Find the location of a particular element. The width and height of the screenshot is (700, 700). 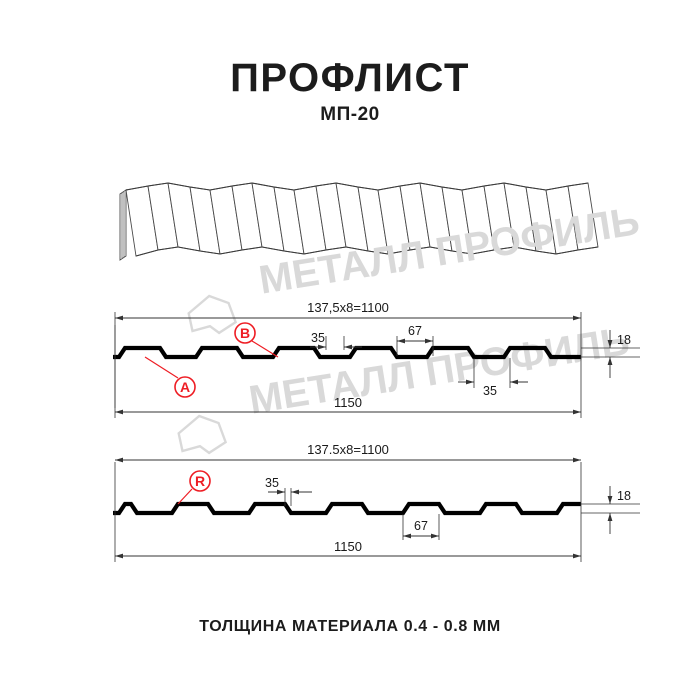

dimension-pitch-bottom: 137.5x8=1100 is located at coordinates (348, 452).